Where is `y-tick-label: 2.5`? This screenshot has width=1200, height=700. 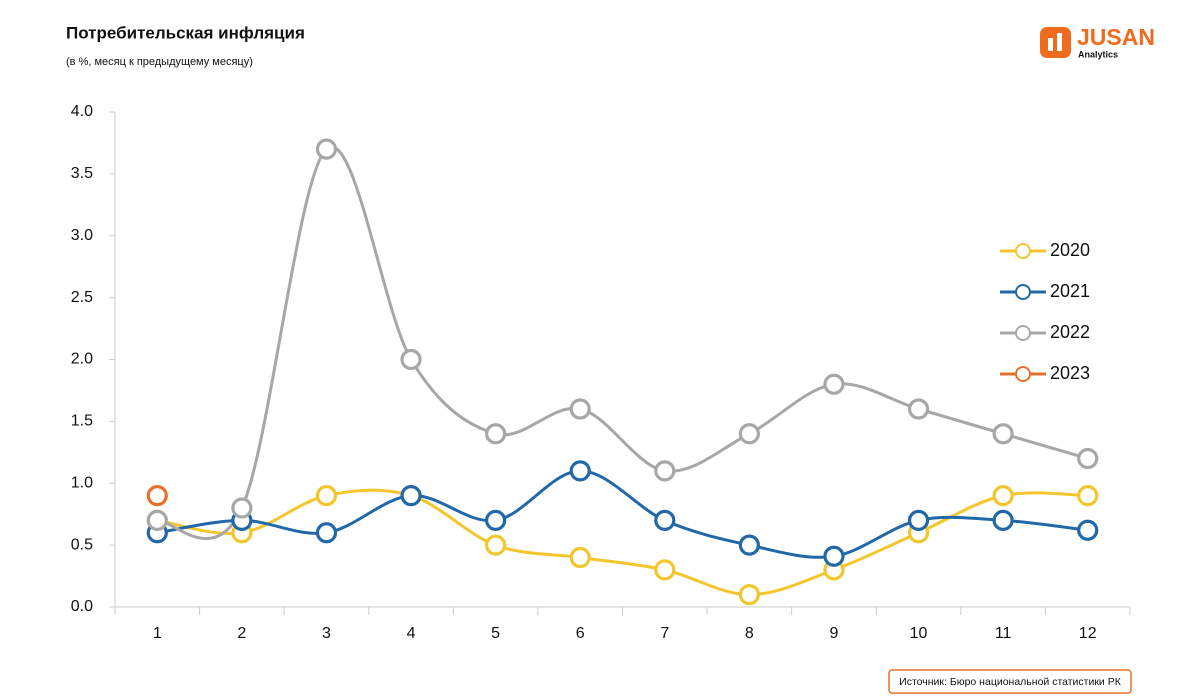 y-tick-label: 2.5 is located at coordinates (82, 297).